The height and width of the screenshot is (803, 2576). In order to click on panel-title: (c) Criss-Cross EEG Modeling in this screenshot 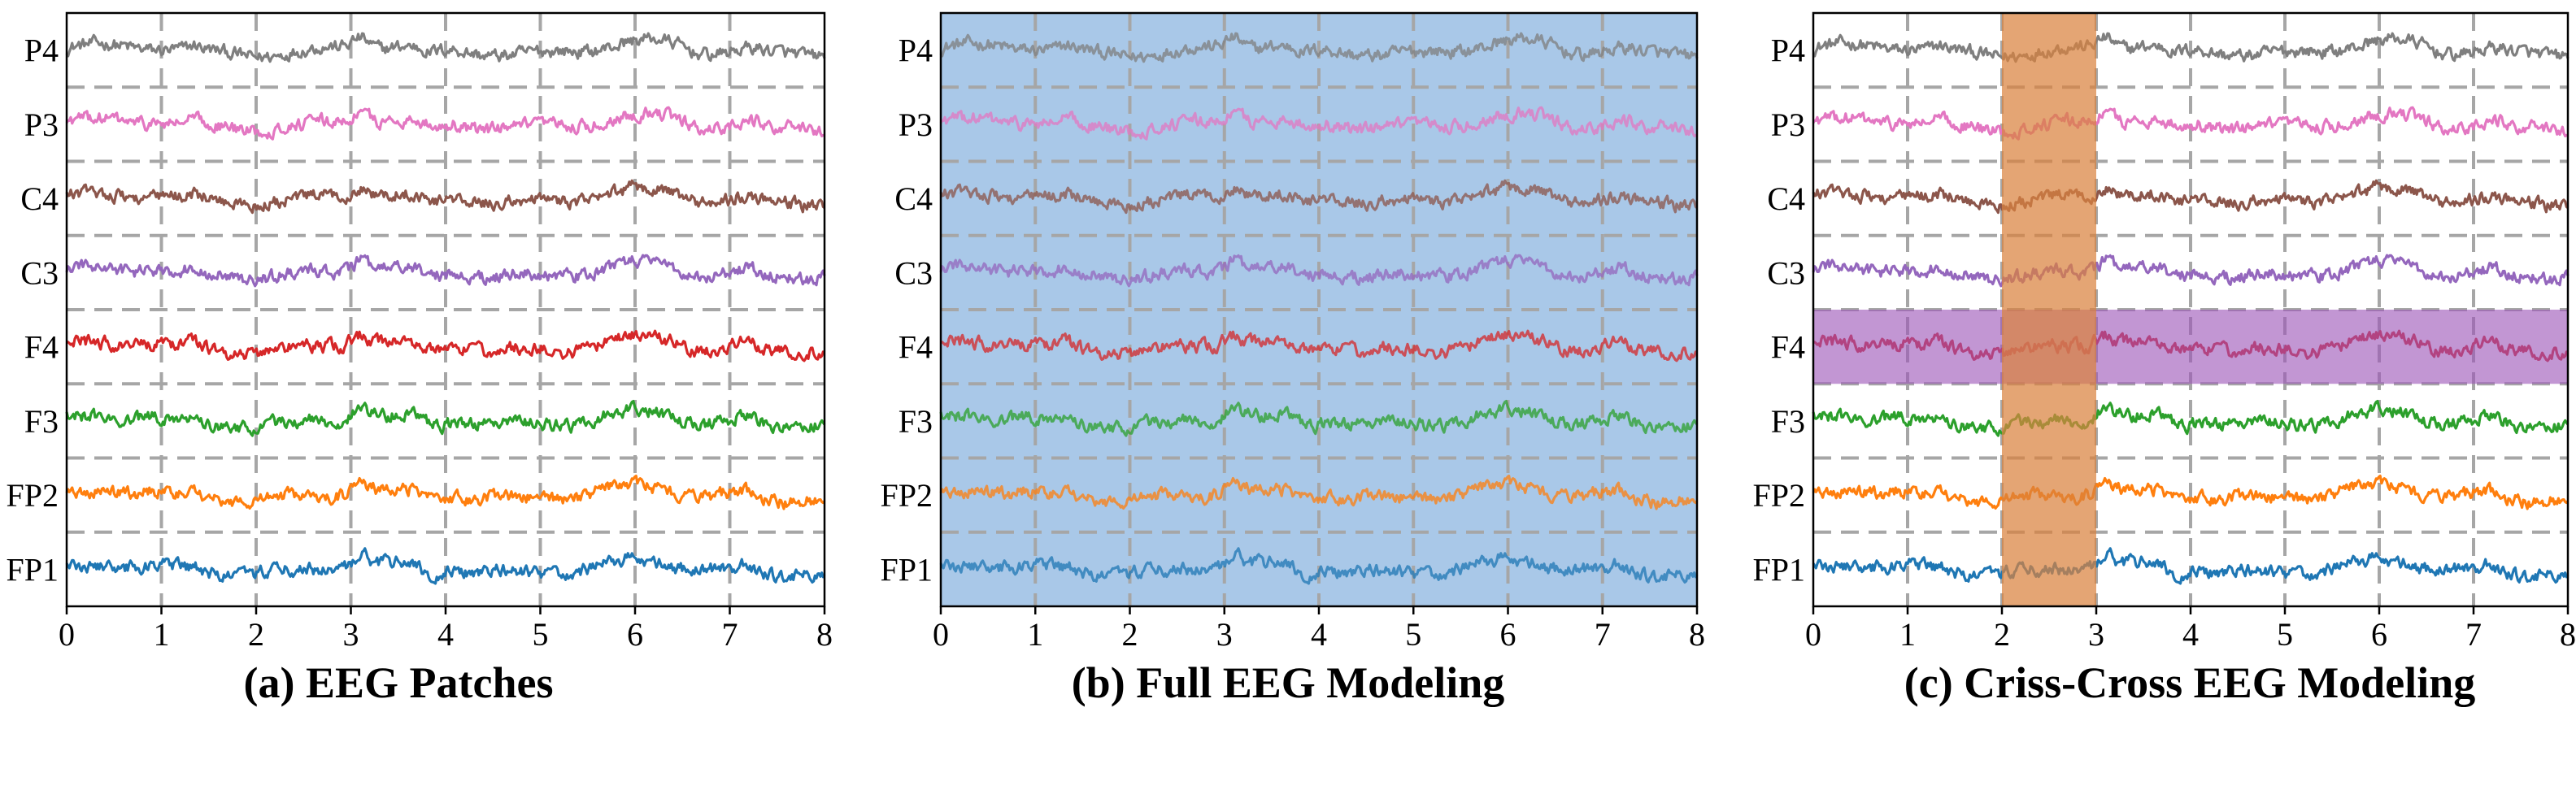, I will do `click(2190, 682)`.